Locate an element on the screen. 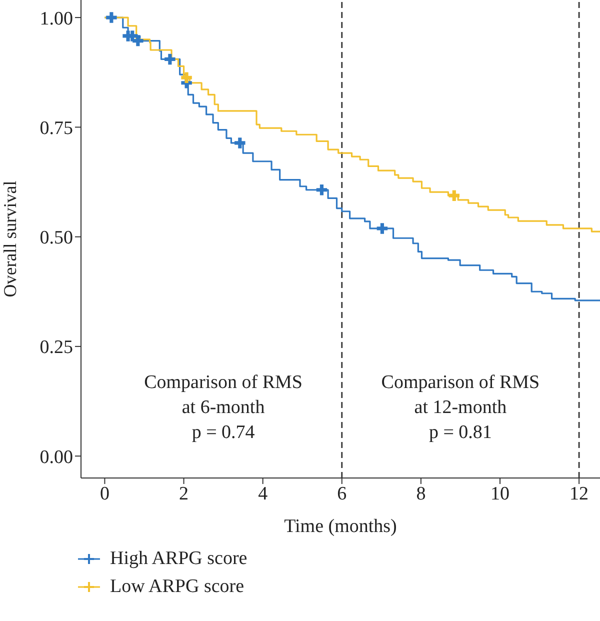 This screenshot has width=600, height=621. x-tick-label: 2 is located at coordinates (184, 493).